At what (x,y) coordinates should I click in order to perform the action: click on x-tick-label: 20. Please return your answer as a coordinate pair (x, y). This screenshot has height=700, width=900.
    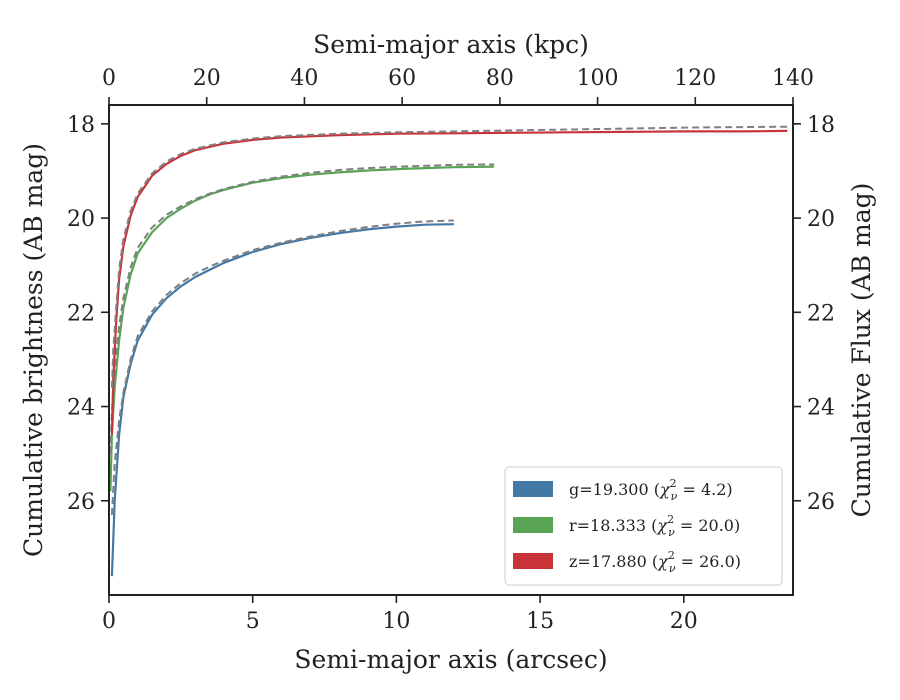
    Looking at the image, I should click on (684, 621).